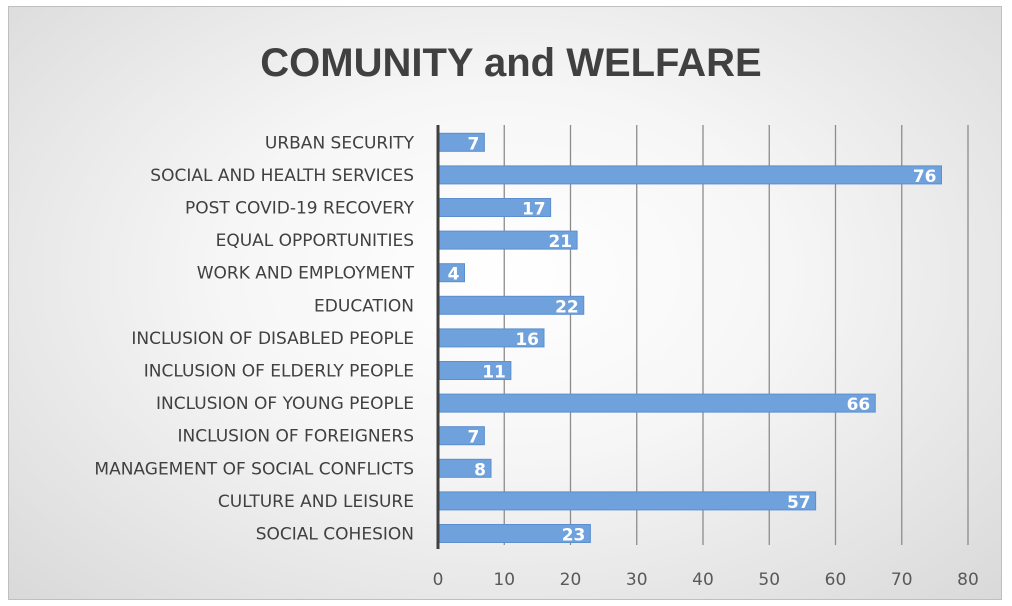  I want to click on data-label: 8, so click(480, 470).